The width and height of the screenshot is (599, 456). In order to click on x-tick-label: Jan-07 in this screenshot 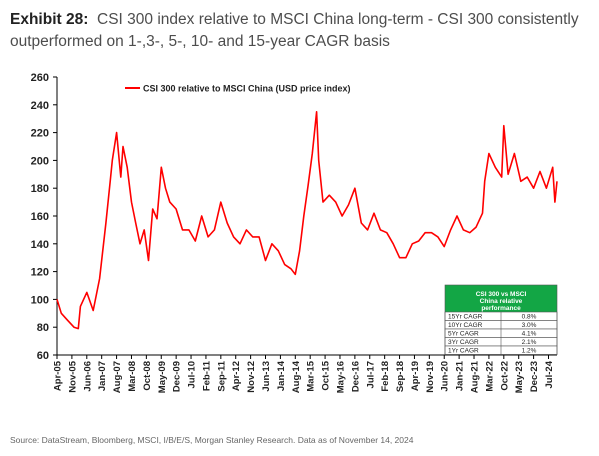, I will do `click(102, 376)`.